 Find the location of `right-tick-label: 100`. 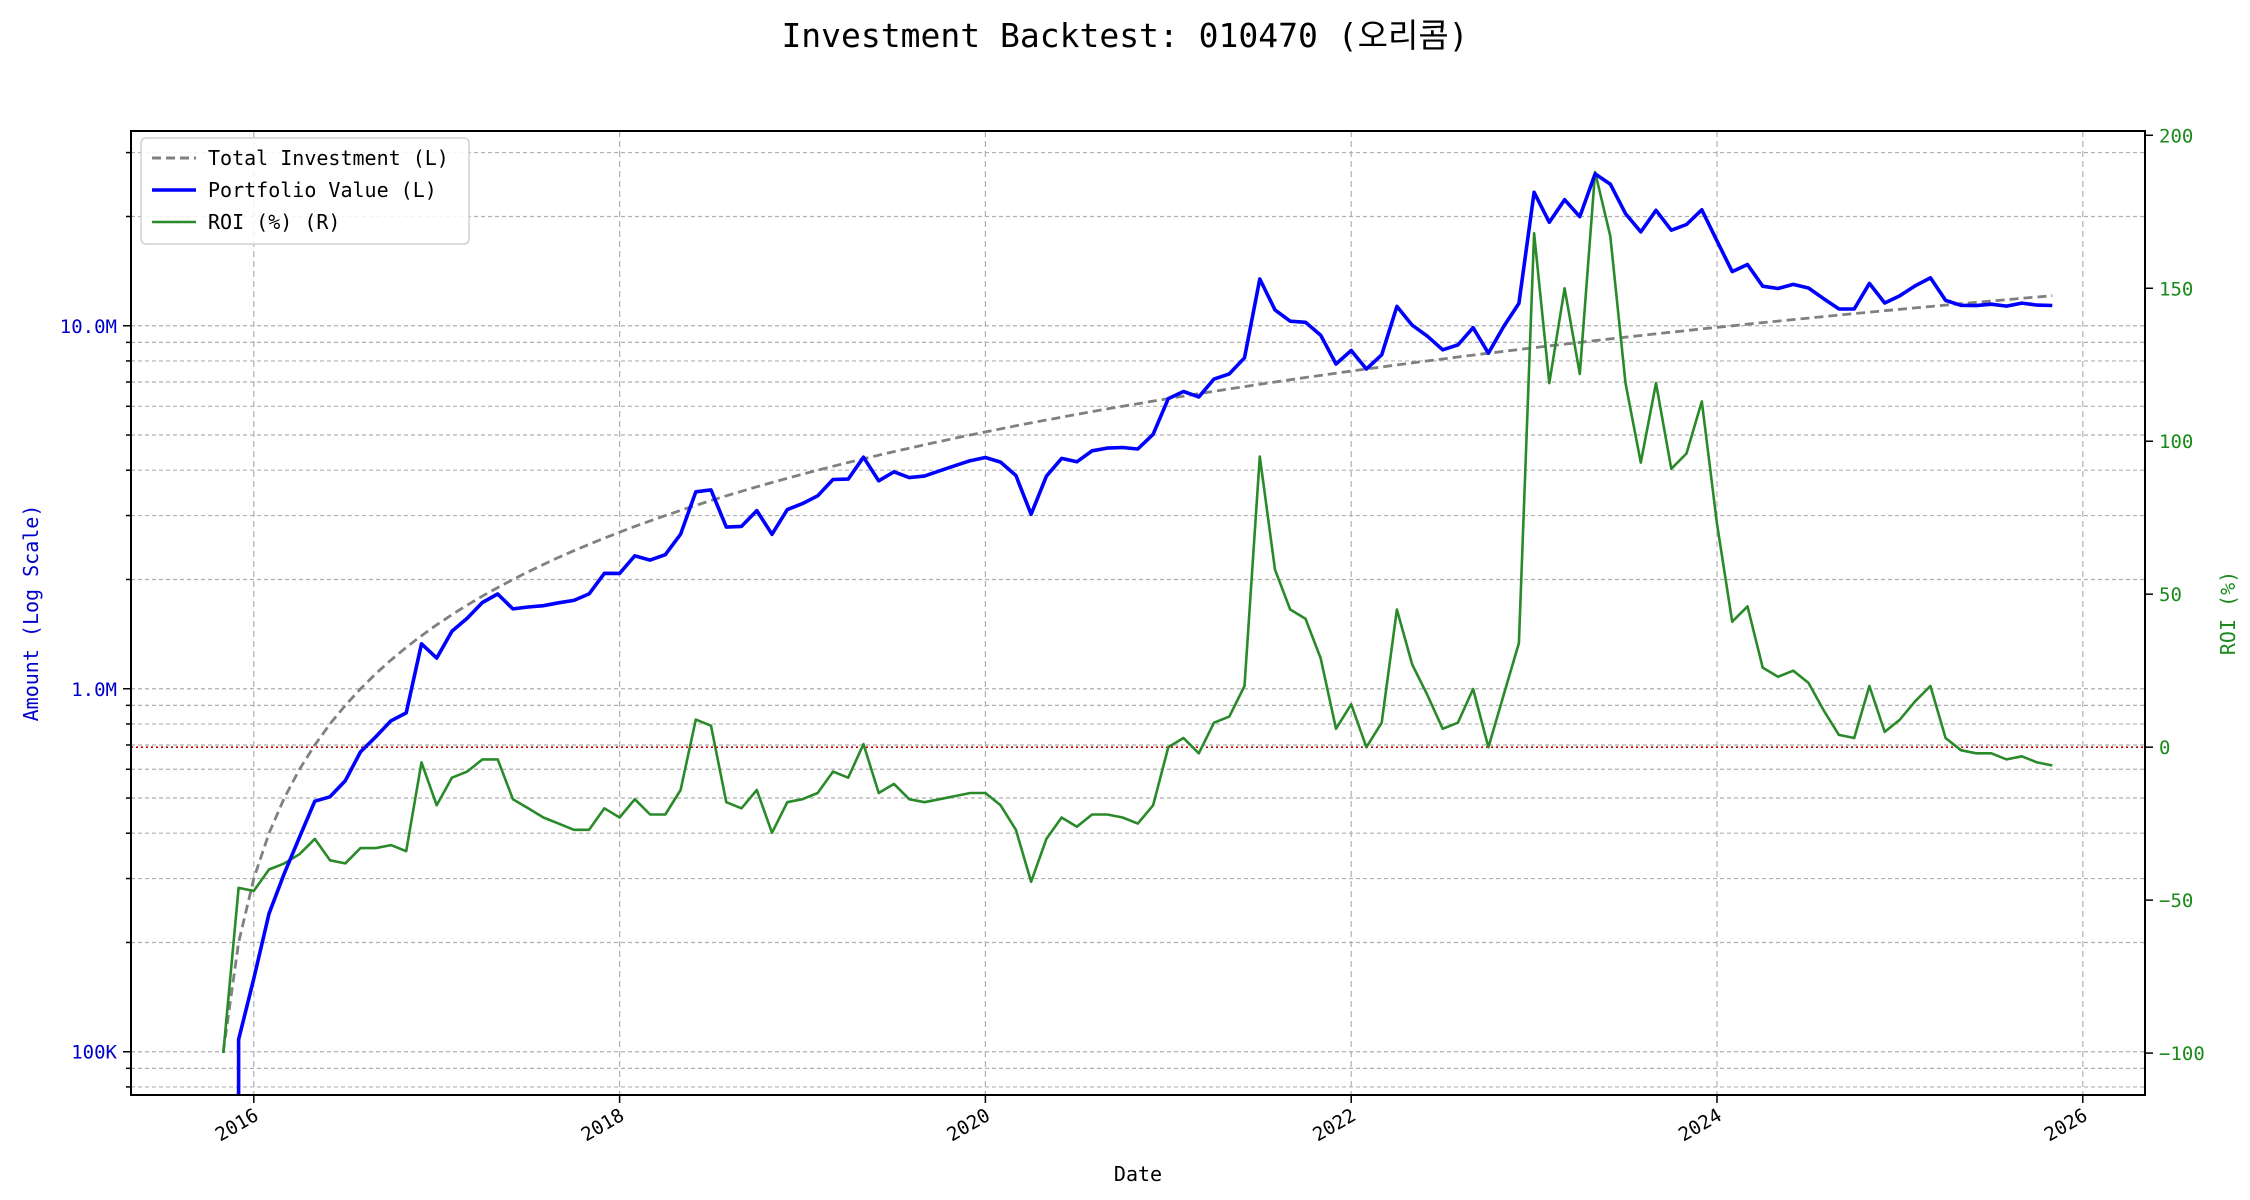

right-tick-label: 100 is located at coordinates (2176, 442).